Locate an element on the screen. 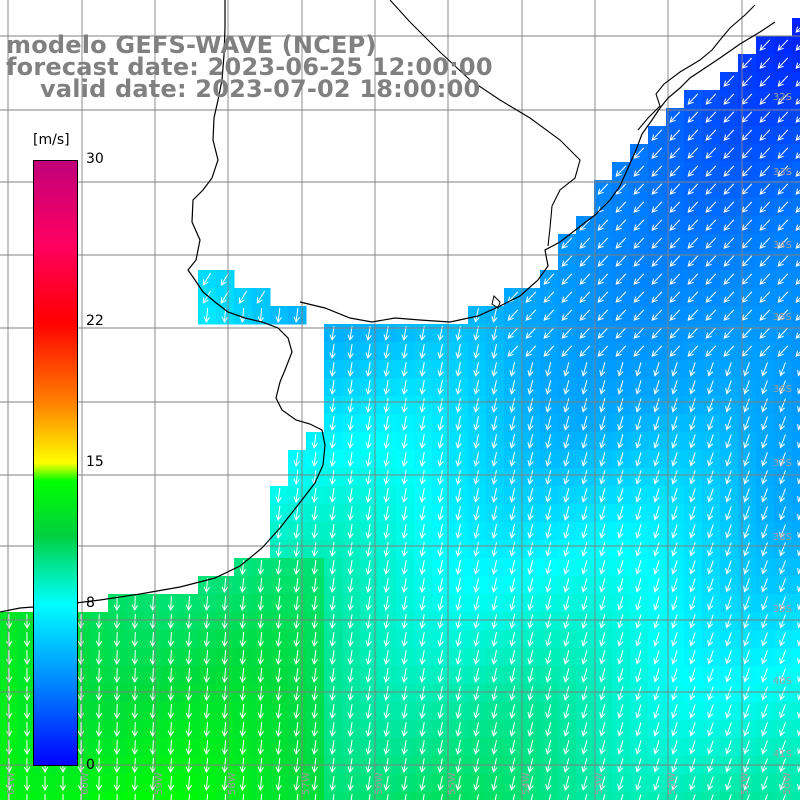  latitude-label: 37S is located at coordinates (782, 463).